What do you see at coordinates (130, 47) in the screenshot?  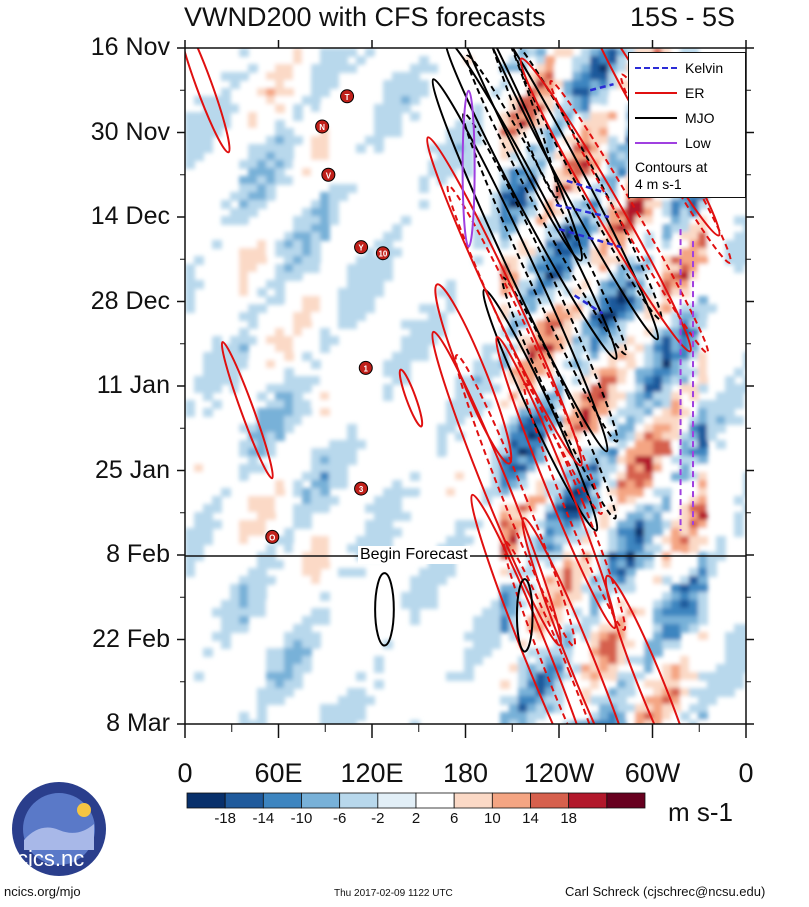 I see `y-tick-label: 16 Nov` at bounding box center [130, 47].